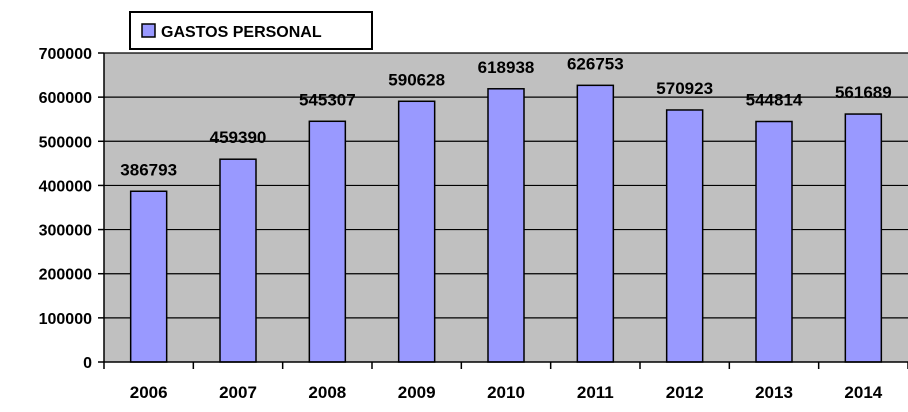  What do you see at coordinates (65, 54) in the screenshot?
I see `y-tick-label: 700000` at bounding box center [65, 54].